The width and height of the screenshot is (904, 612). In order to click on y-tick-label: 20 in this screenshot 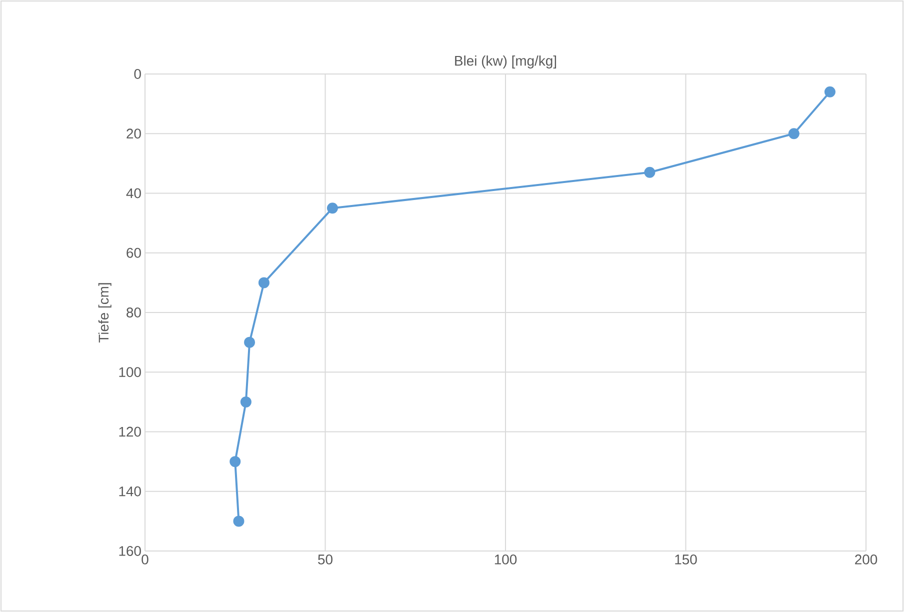, I will do `click(133, 133)`.